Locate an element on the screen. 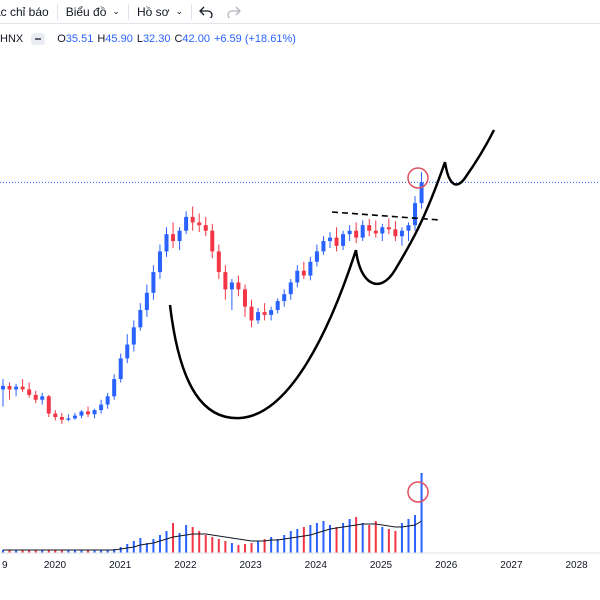  visibility-toggle-icon is located at coordinates (38, 39).